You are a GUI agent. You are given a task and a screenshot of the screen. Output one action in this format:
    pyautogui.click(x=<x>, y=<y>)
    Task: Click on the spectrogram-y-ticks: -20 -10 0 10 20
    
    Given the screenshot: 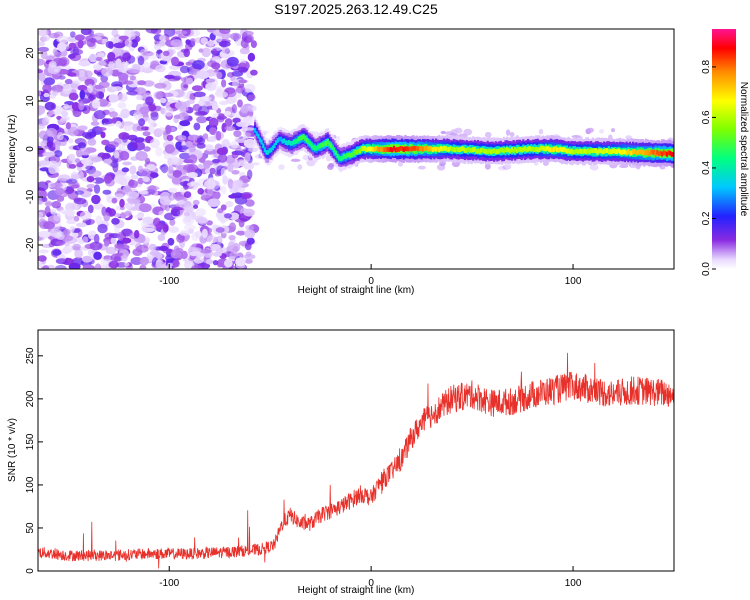 What is the action you would take?
    pyautogui.click(x=34, y=149)
    